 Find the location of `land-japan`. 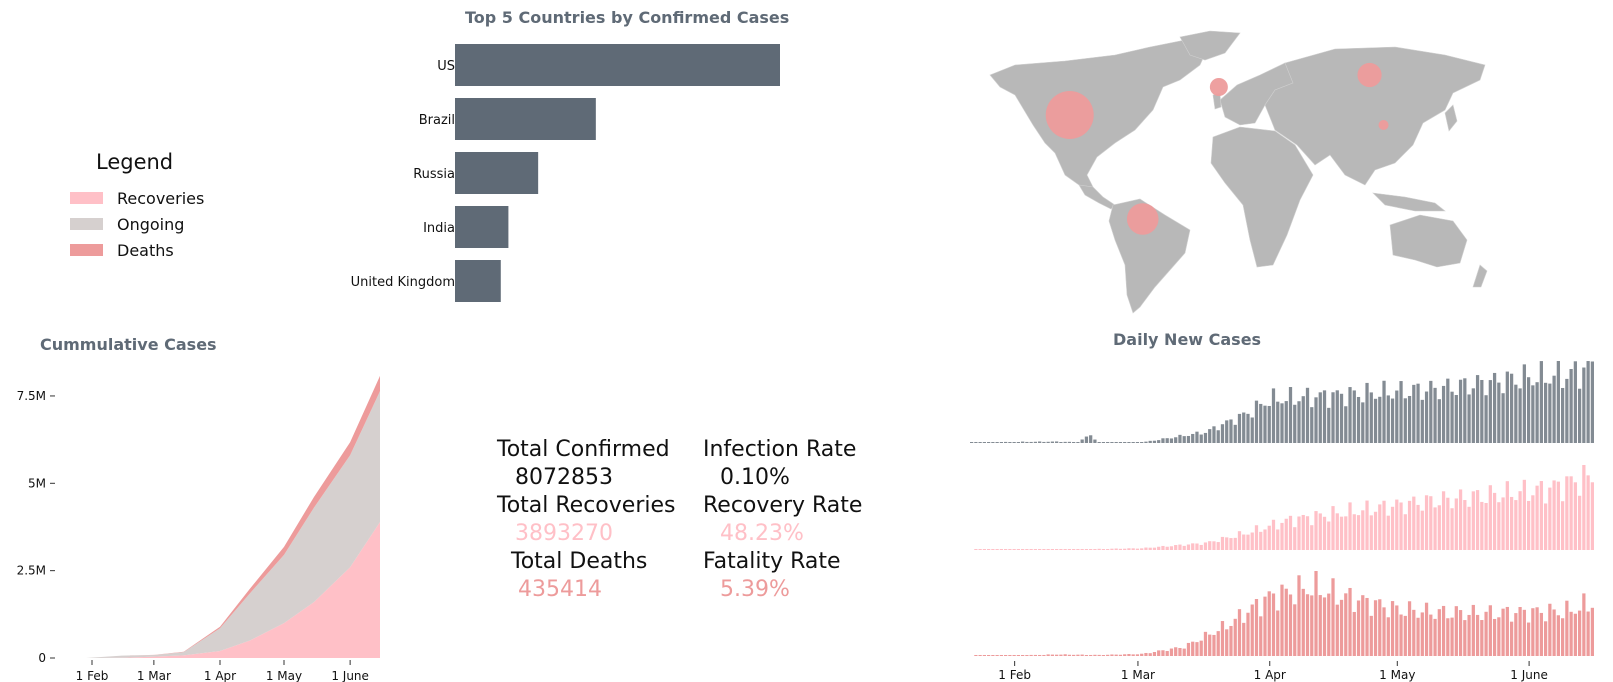

land-japan is located at coordinates (1451, 118).